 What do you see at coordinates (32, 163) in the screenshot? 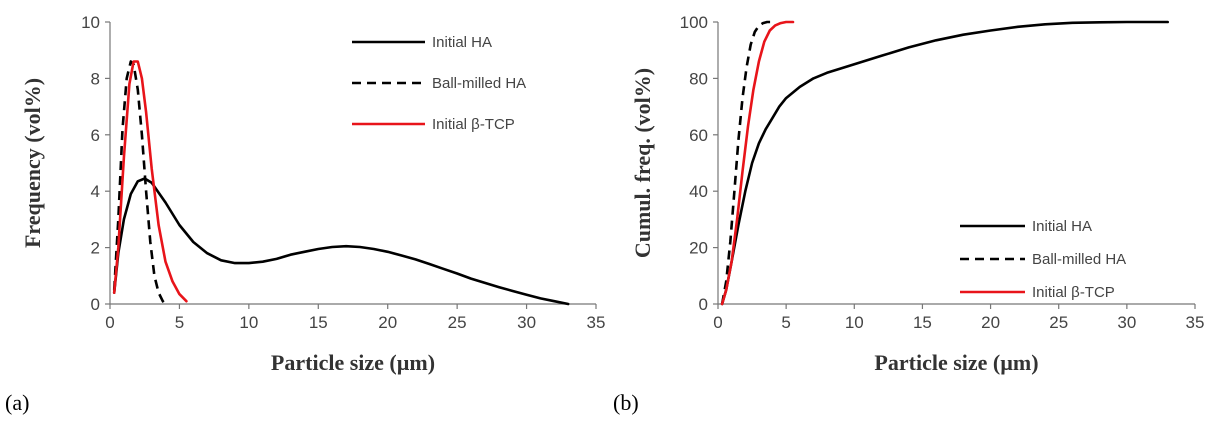
I see `y-axis-label: Frequency (vol%)` at bounding box center [32, 163].